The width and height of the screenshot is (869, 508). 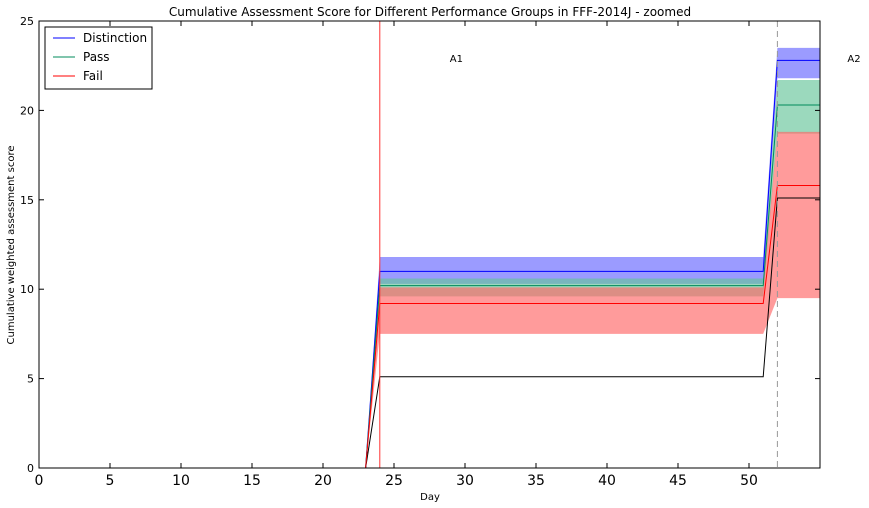 What do you see at coordinates (853, 59) in the screenshot?
I see `assessment-label-a2: A2` at bounding box center [853, 59].